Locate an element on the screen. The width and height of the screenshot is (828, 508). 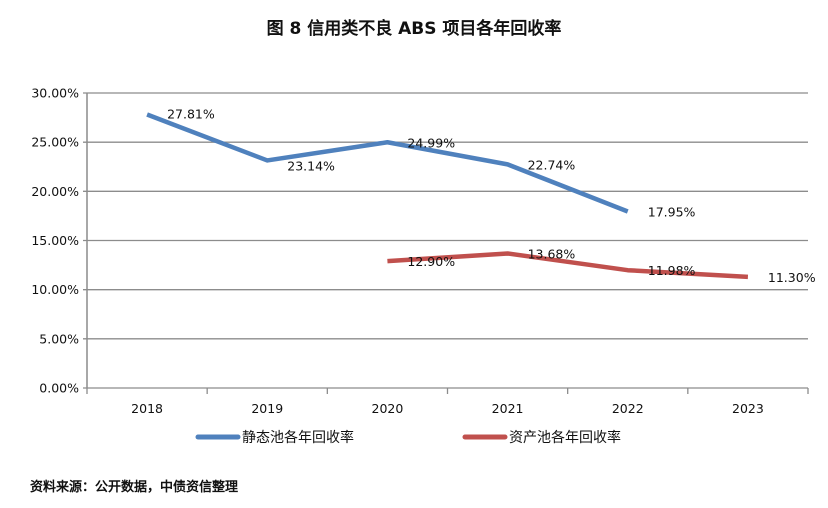
chart-title: 图 8 信用类不良 ABS 项目各年回收率 is located at coordinates (414, 29).